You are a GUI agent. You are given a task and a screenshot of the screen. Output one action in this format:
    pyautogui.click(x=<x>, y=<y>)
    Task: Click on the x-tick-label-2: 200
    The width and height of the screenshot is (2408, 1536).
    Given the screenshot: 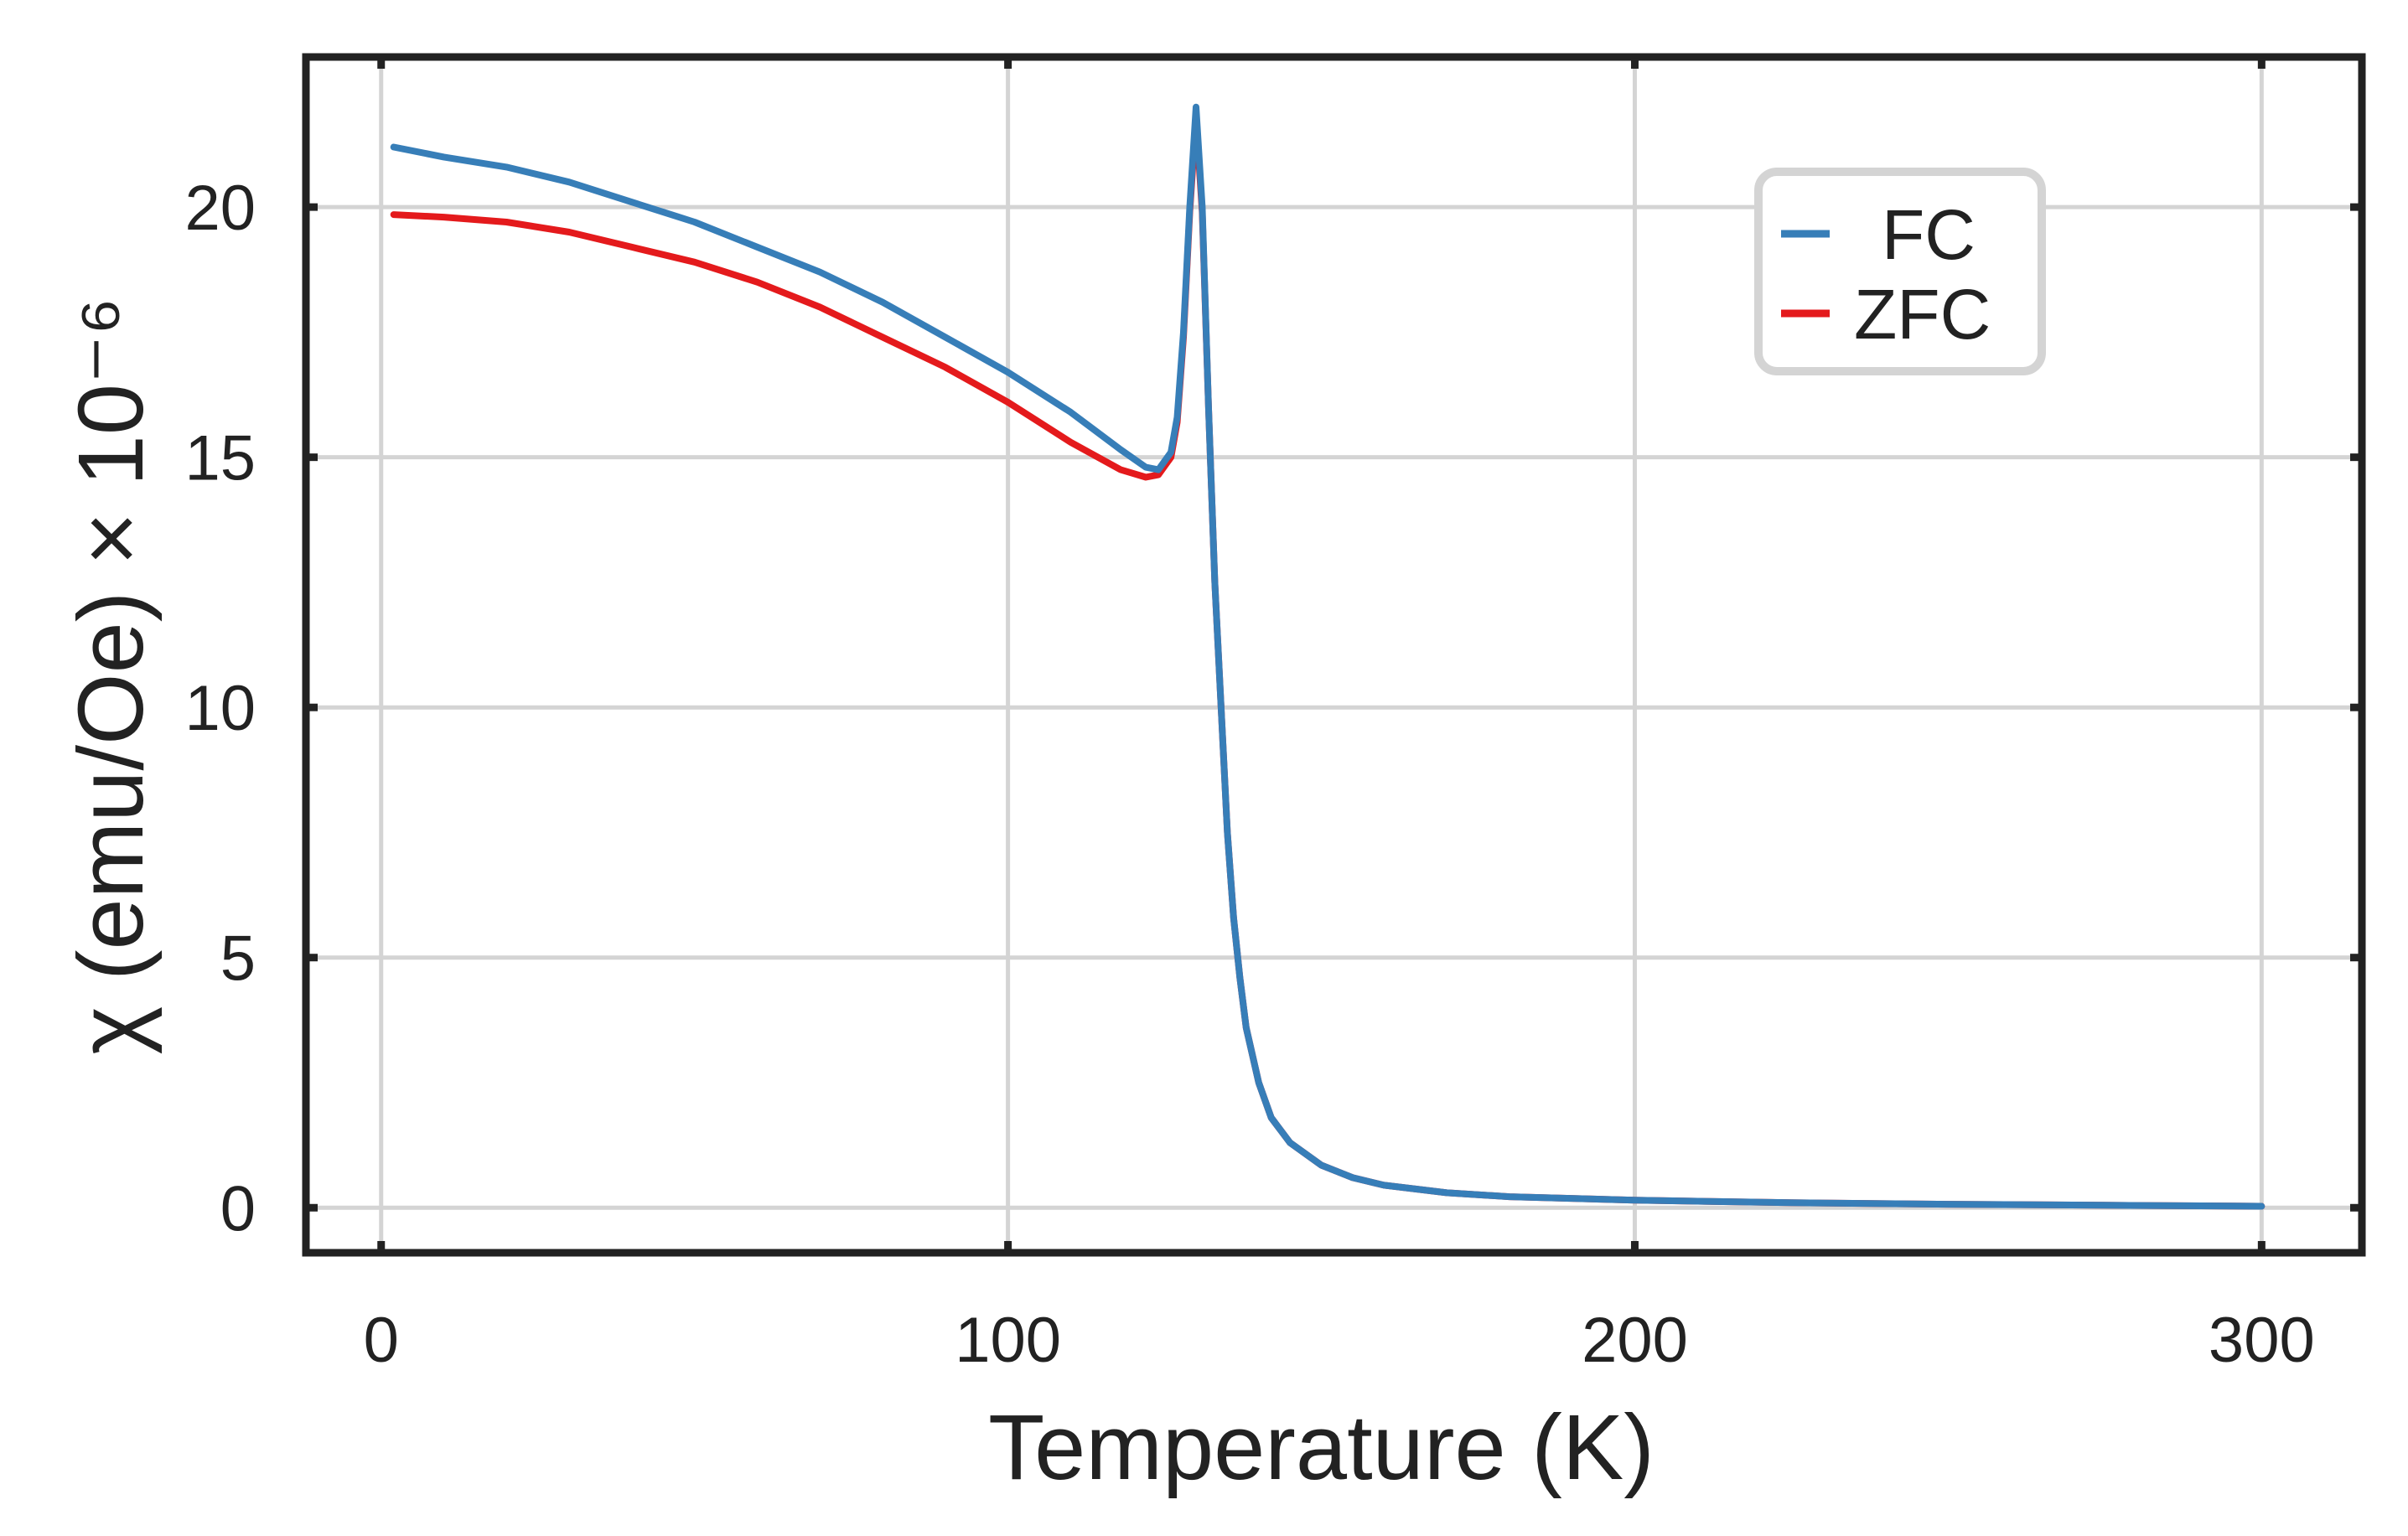 What is the action you would take?
    pyautogui.click(x=1635, y=1340)
    